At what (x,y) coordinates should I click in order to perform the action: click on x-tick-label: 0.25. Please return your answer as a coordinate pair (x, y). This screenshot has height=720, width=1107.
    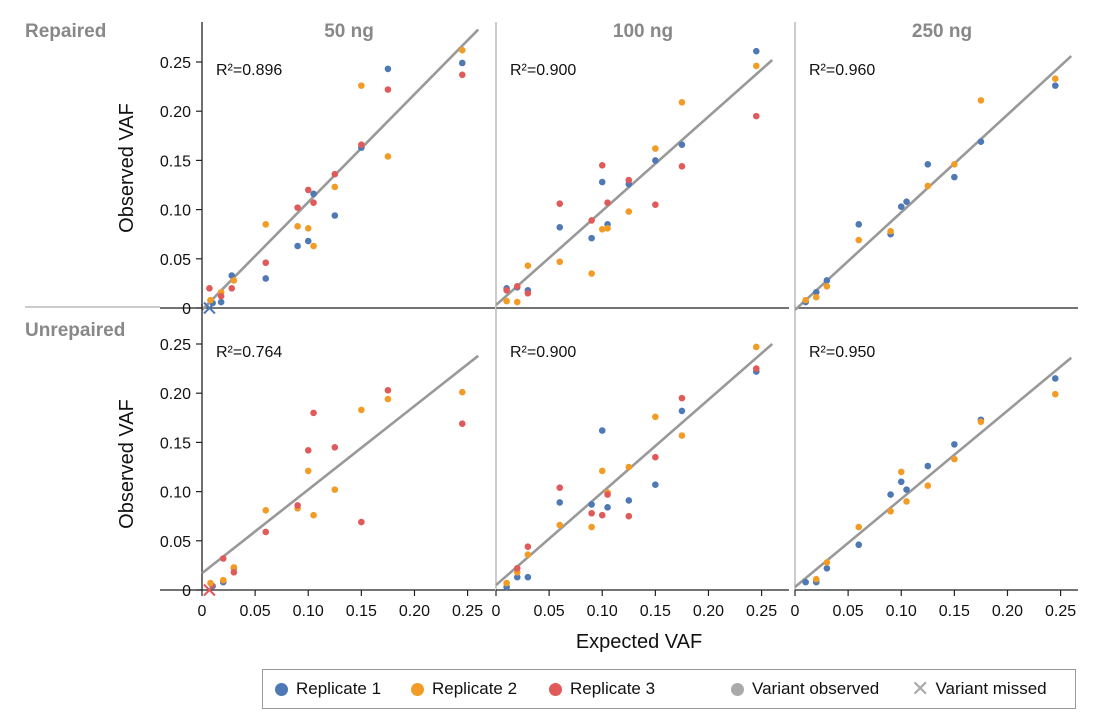
    Looking at the image, I should click on (761, 611).